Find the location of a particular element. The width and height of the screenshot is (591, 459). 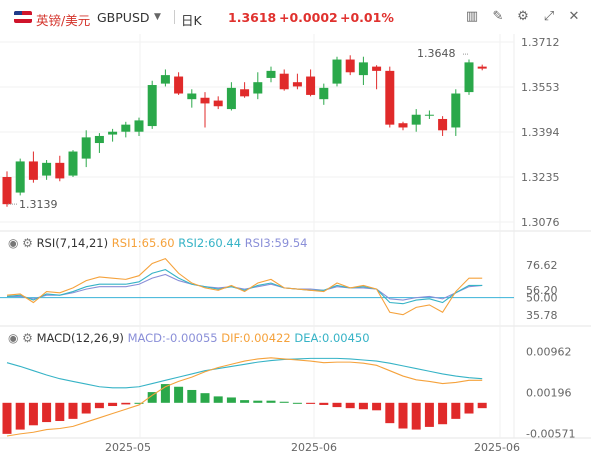

last-price: 1.3618 is located at coordinates (252, 17).